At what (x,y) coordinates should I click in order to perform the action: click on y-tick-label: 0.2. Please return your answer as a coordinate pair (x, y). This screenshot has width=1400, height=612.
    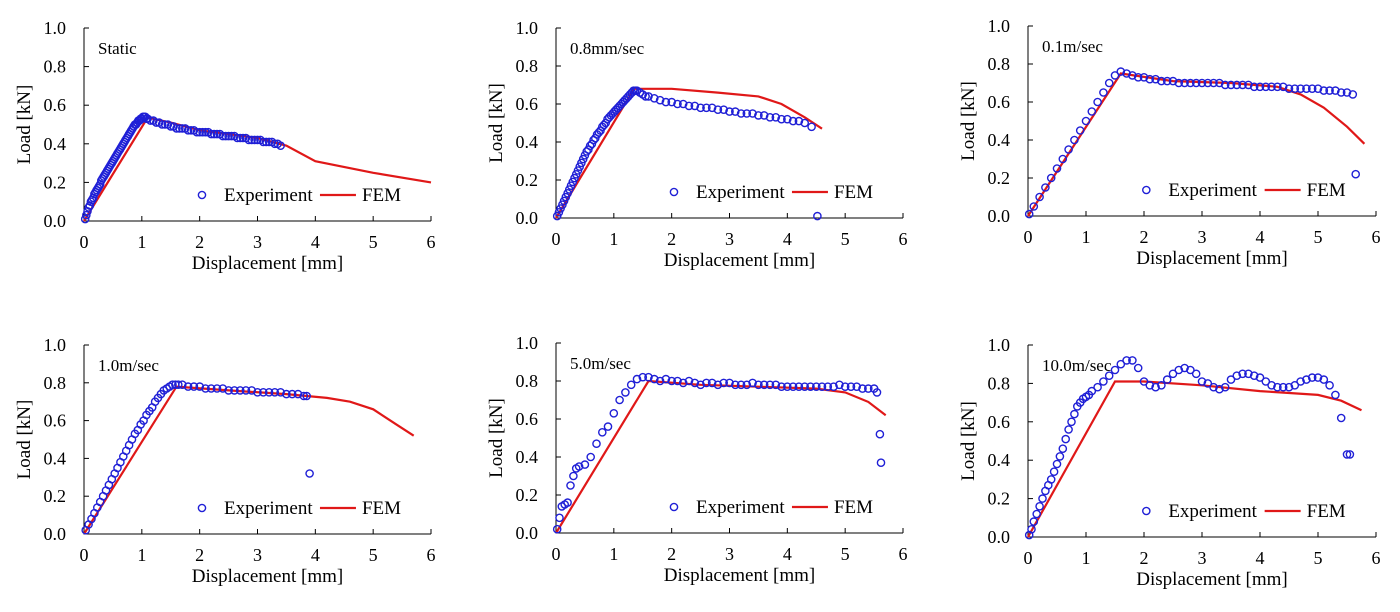
    Looking at the image, I should click on (999, 499).